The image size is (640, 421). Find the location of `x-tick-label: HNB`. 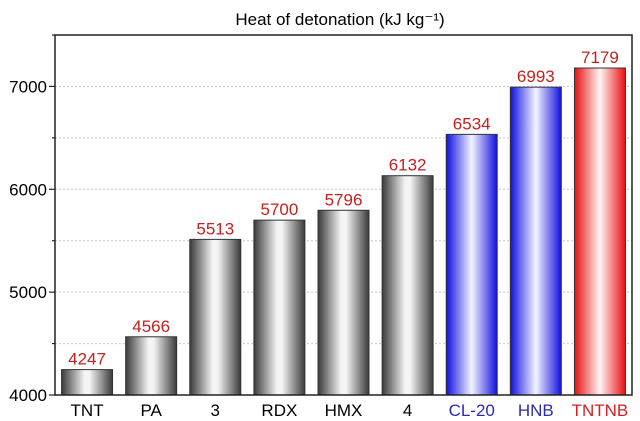

x-tick-label: HNB is located at coordinates (536, 410).